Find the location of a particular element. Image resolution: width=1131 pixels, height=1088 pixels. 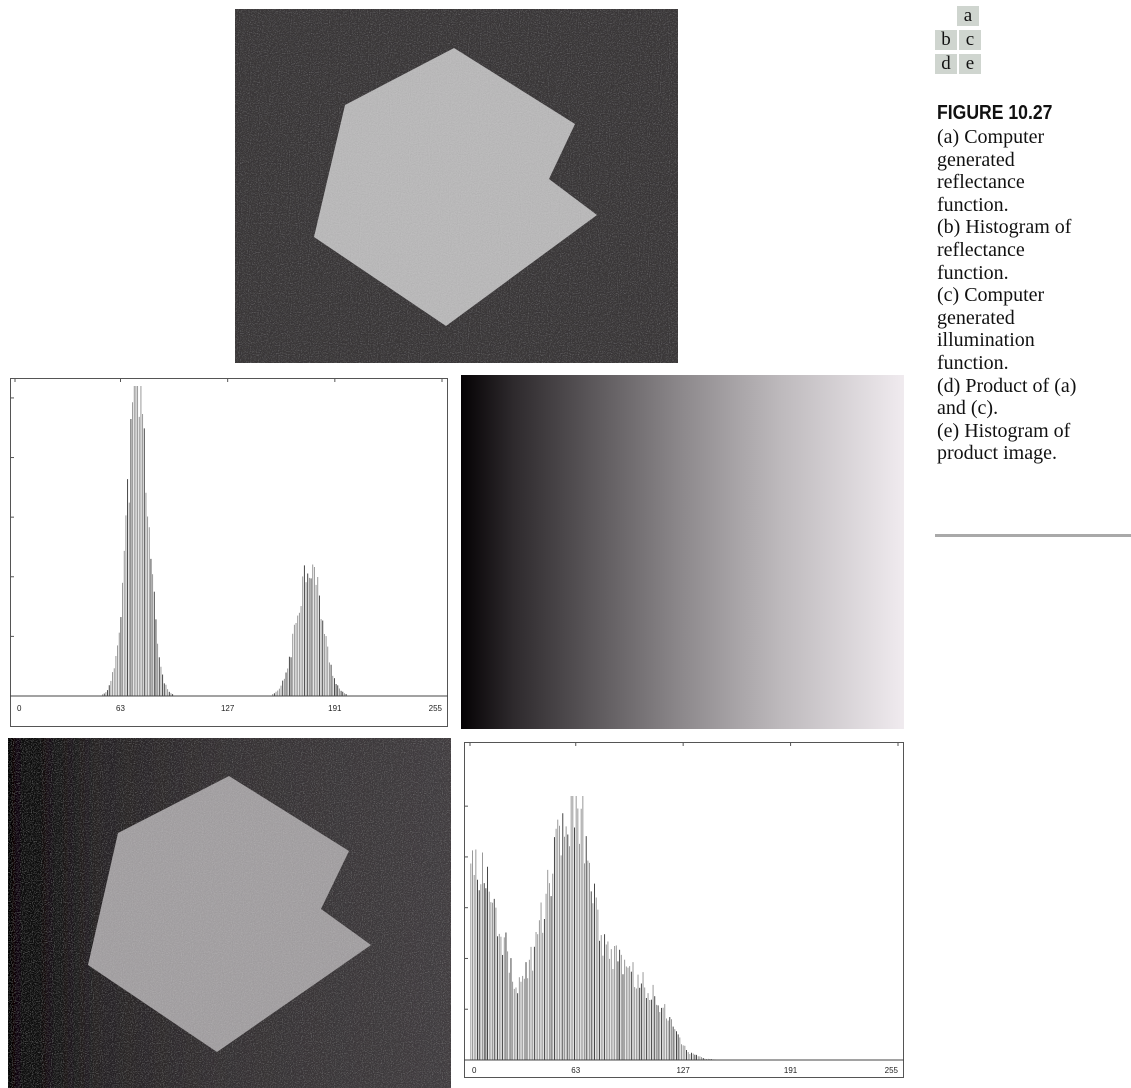

caption-line: (e) Histogram of is located at coordinates (1004, 430).